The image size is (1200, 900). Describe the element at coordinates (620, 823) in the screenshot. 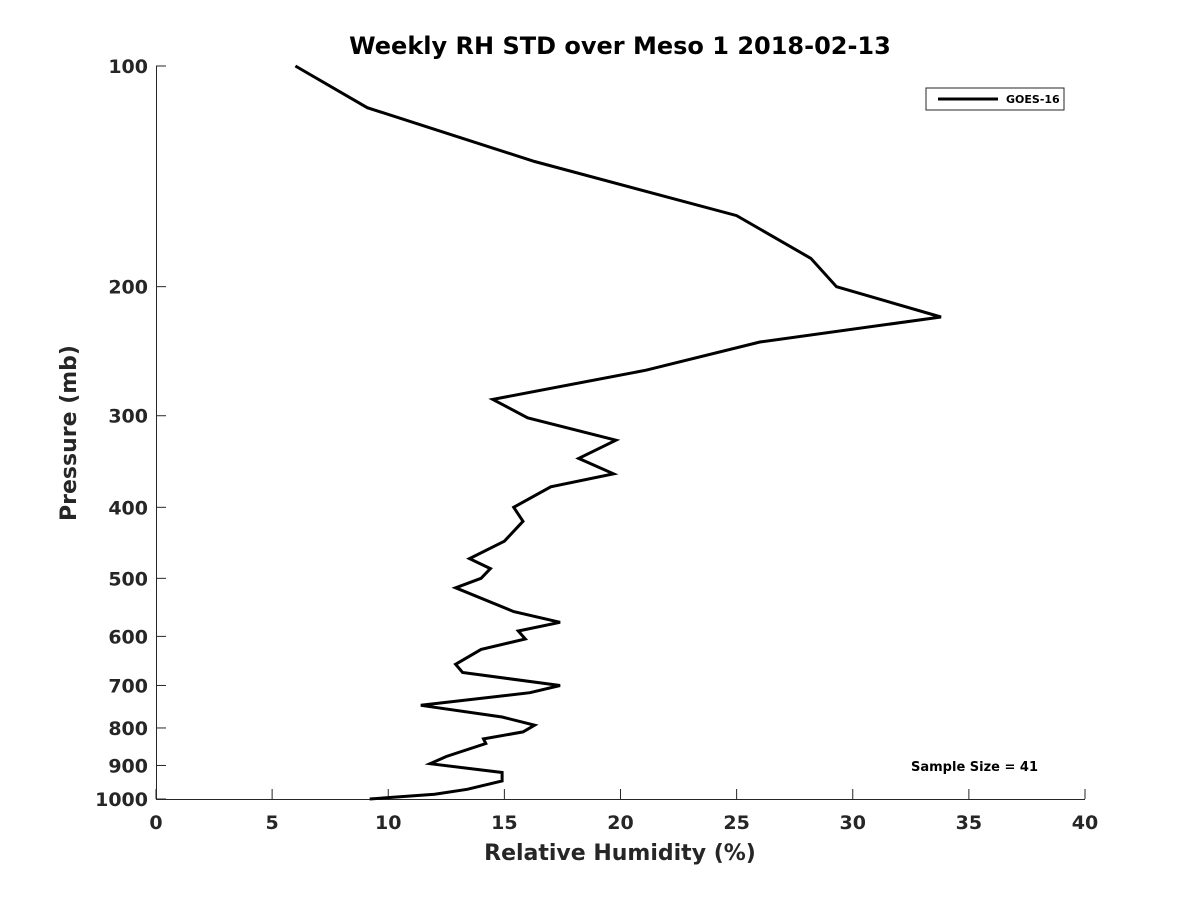

I see `x-tick-label: 20` at that location.